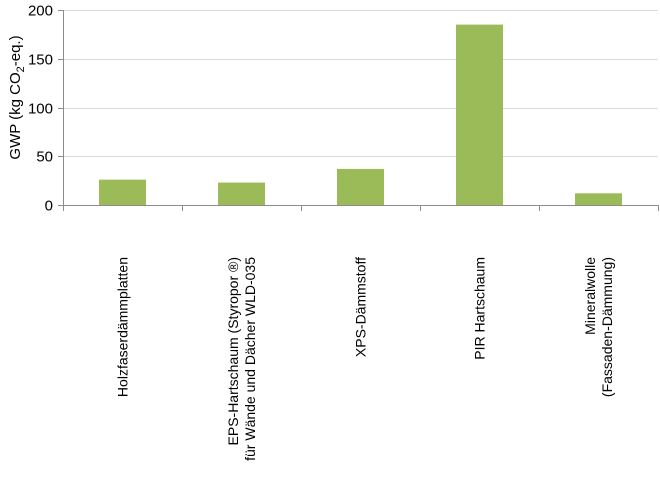  I want to click on y-axis-label-subscript: 2, so click(21, 69).